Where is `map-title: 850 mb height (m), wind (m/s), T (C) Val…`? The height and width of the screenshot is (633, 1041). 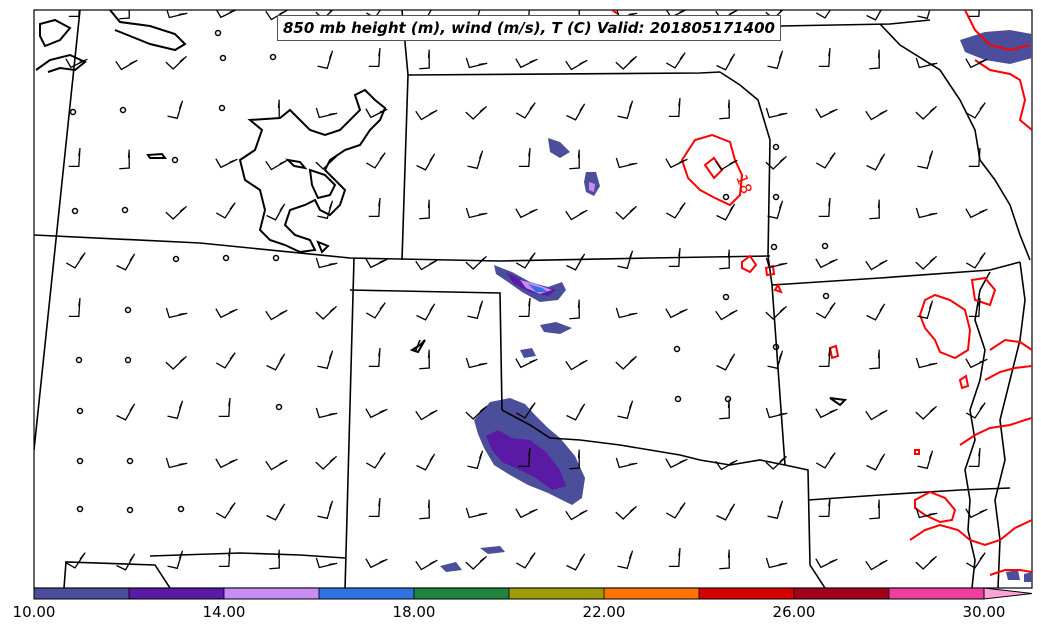 map-title: 850 mb height (m), wind (m/s), T (C) Val… is located at coordinates (529, 28).